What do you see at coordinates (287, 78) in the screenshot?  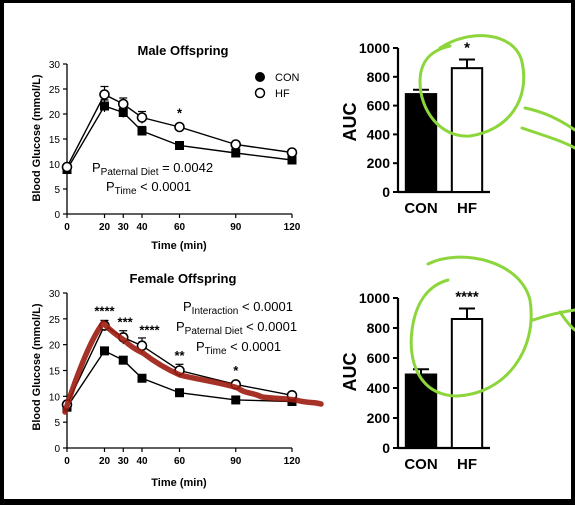 I see `legend-label-con: CON` at bounding box center [287, 78].